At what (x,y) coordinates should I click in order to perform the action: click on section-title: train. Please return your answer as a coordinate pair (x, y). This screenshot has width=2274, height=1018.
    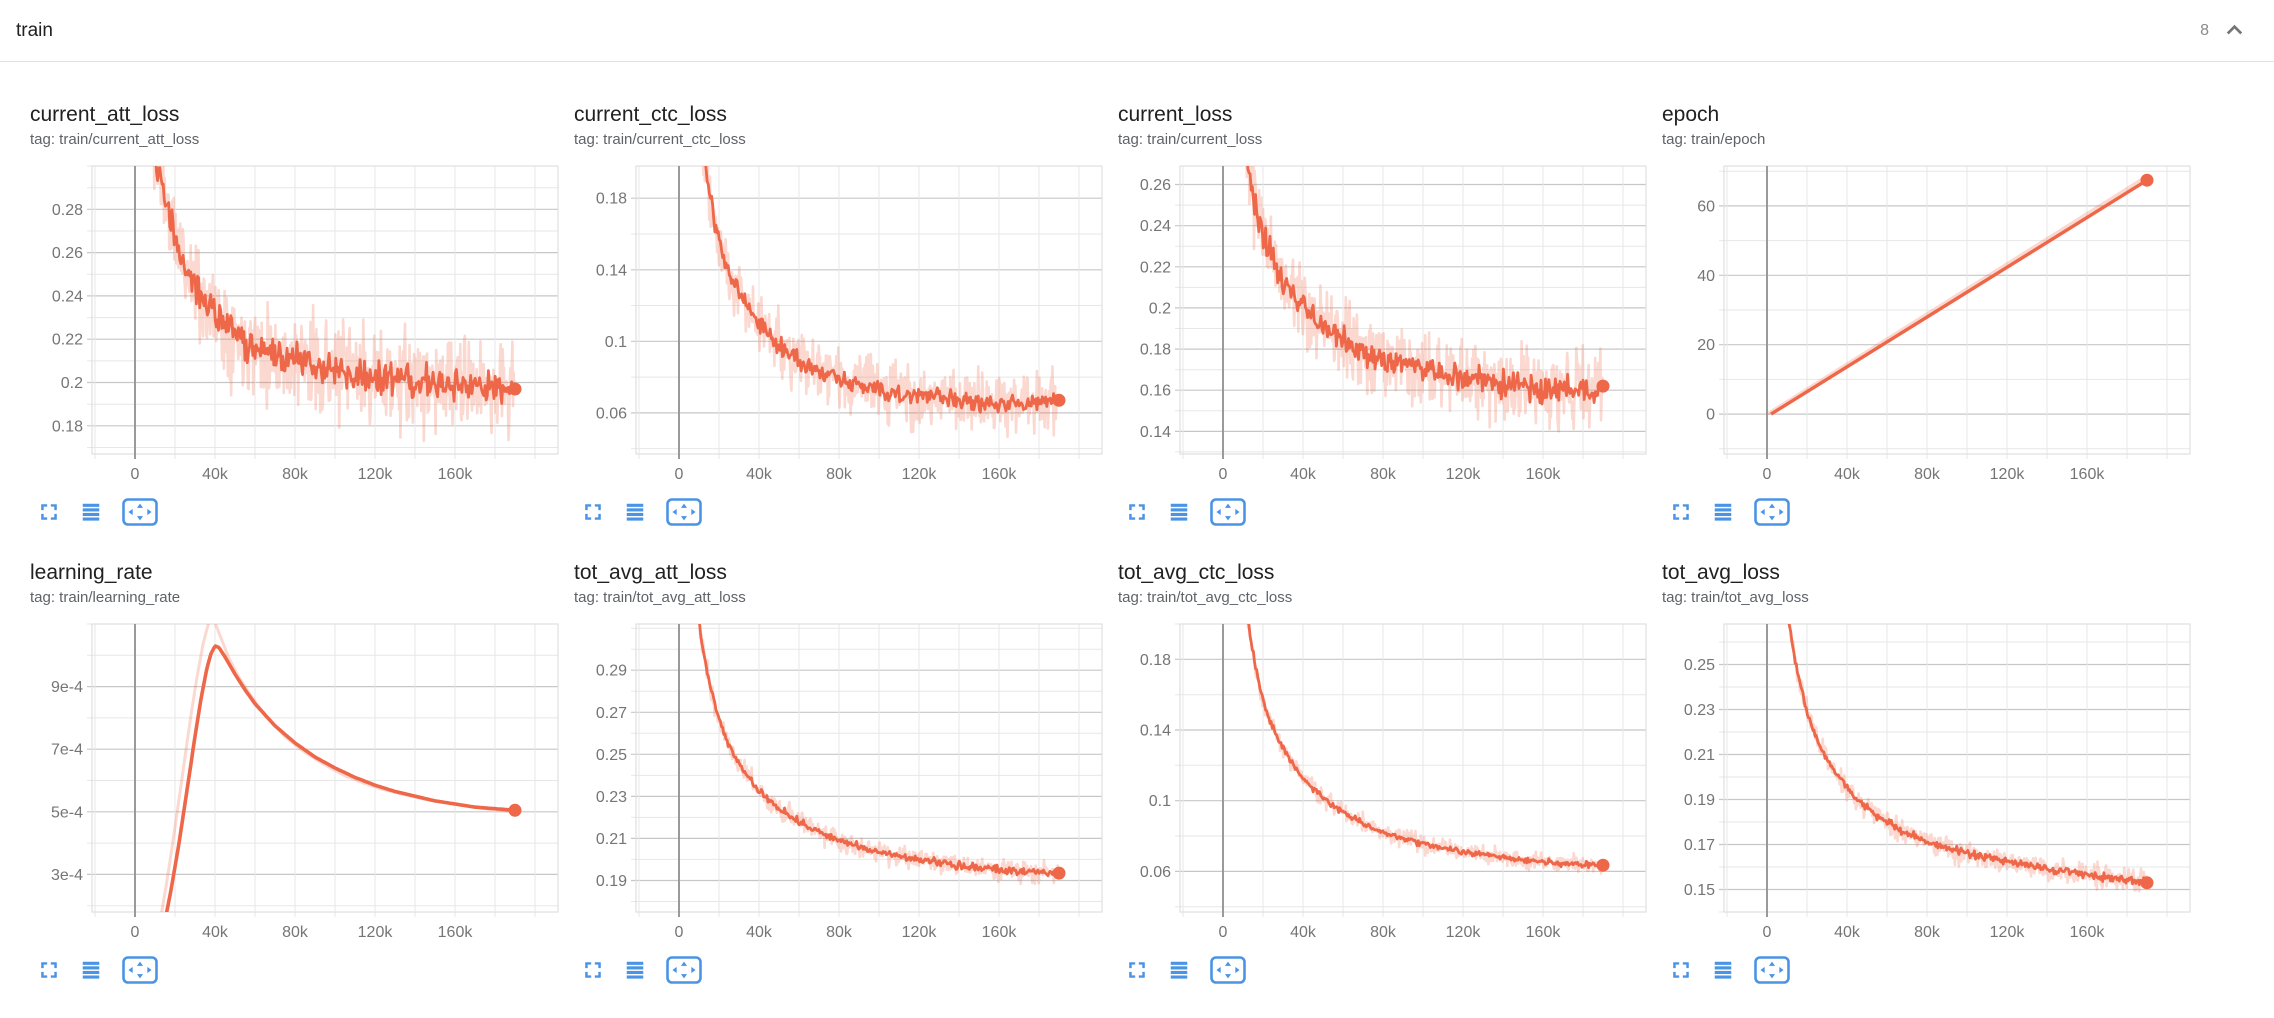
    Looking at the image, I should click on (34, 30).